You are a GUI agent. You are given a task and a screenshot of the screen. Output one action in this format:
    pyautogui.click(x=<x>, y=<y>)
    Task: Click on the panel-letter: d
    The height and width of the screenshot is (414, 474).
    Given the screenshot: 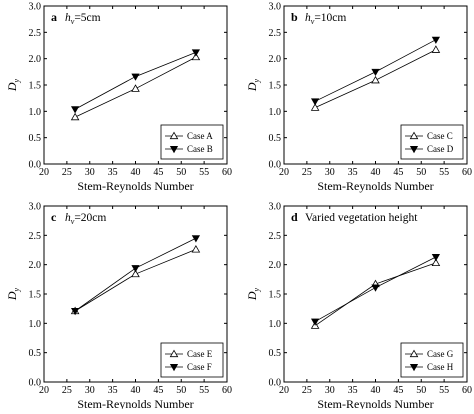 What is the action you would take?
    pyautogui.click(x=294, y=217)
    